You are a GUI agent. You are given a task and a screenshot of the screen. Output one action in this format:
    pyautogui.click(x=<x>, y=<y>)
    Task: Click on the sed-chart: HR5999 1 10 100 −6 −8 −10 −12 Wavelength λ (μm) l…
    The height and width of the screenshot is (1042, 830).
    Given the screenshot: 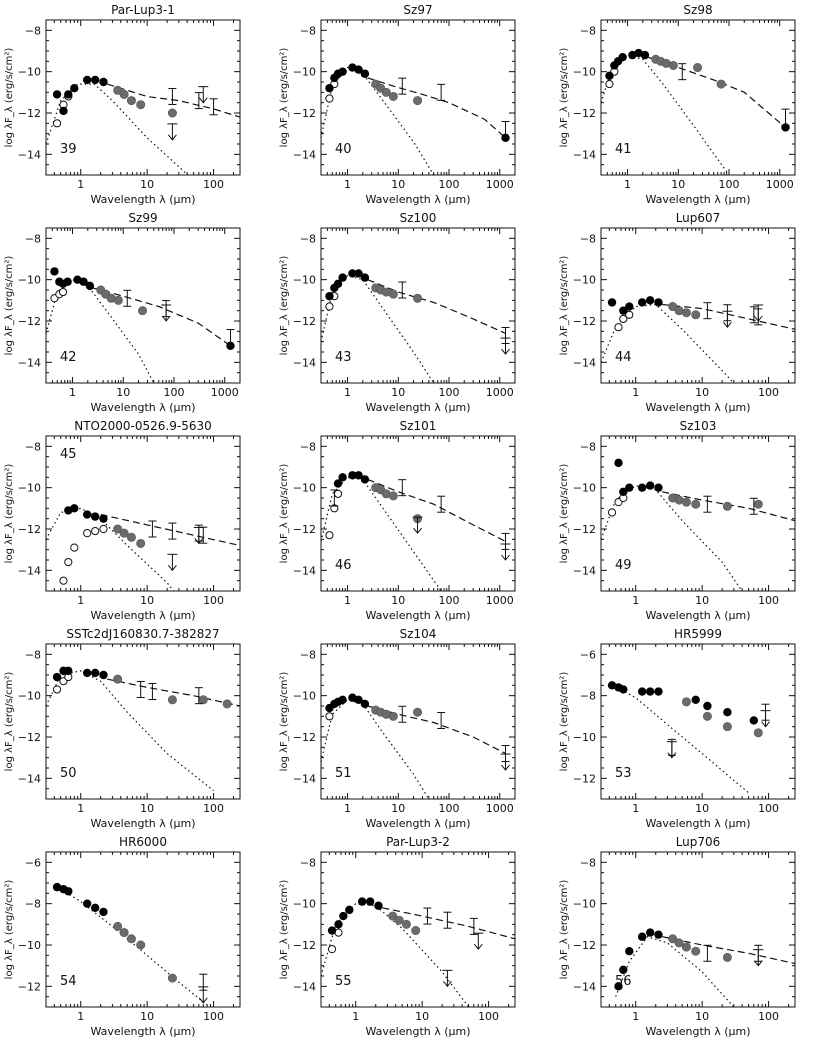 What is the action you would take?
    pyautogui.click(x=677, y=728)
    